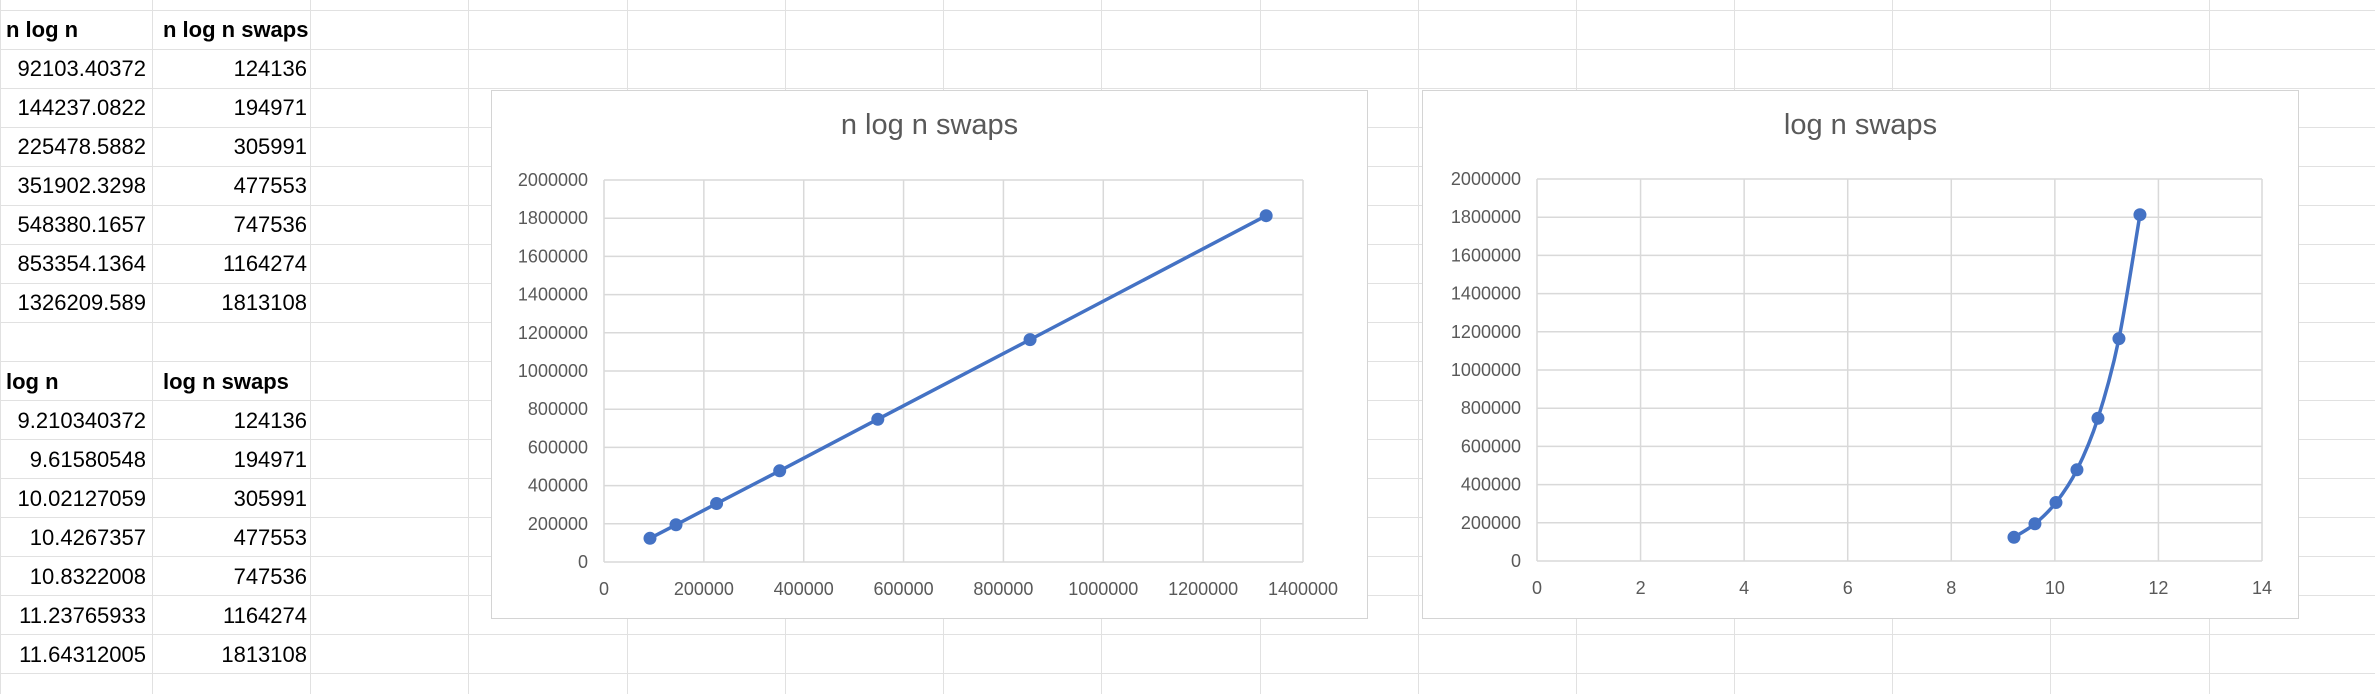  Describe the element at coordinates (1641, 588) in the screenshot. I see `x-tick-label: 2` at that location.